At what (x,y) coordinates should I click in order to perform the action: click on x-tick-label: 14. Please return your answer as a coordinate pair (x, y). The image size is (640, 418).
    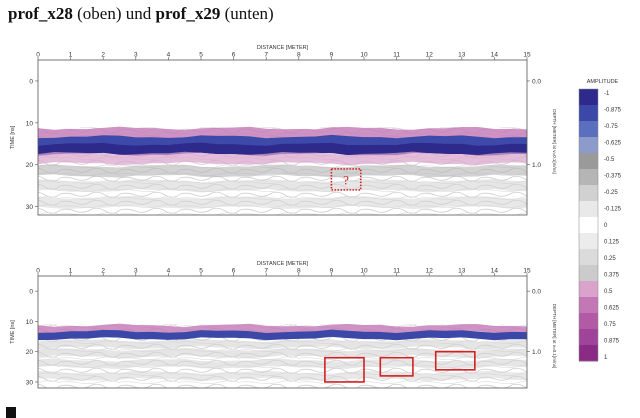
    Looking at the image, I should click on (495, 271).